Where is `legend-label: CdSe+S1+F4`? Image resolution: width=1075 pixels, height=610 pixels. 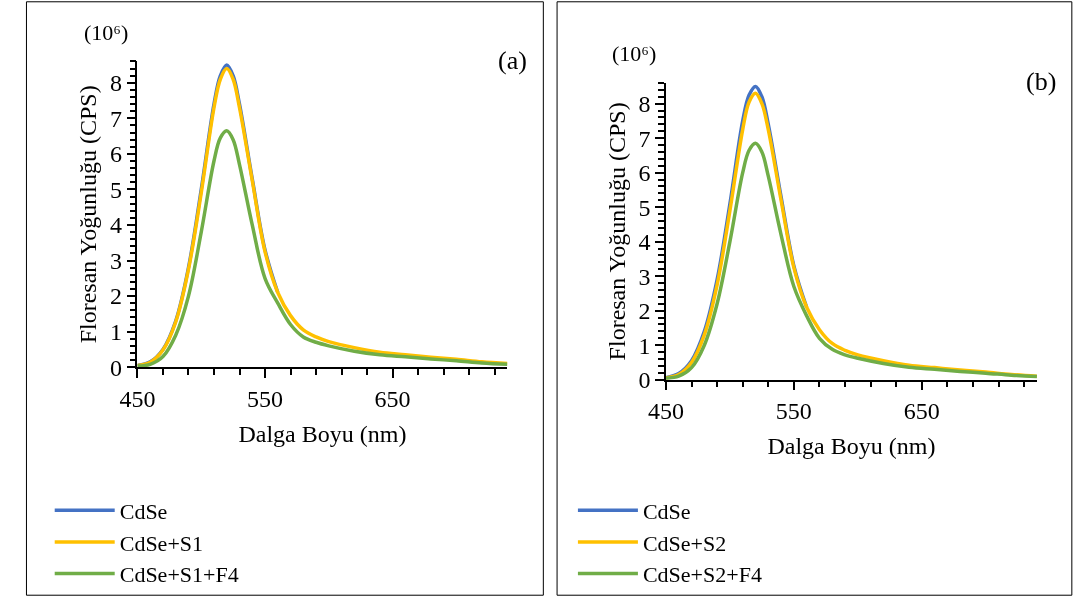
legend-label: CdSe+S1+F4 is located at coordinates (179, 575).